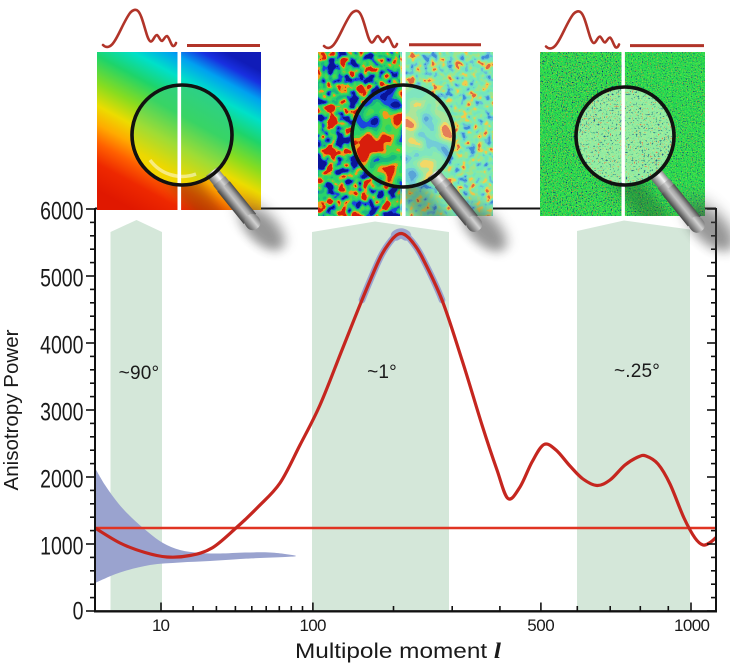  What do you see at coordinates (637, 371) in the screenshot?
I see `svg-text: ~.25°` at bounding box center [637, 371].